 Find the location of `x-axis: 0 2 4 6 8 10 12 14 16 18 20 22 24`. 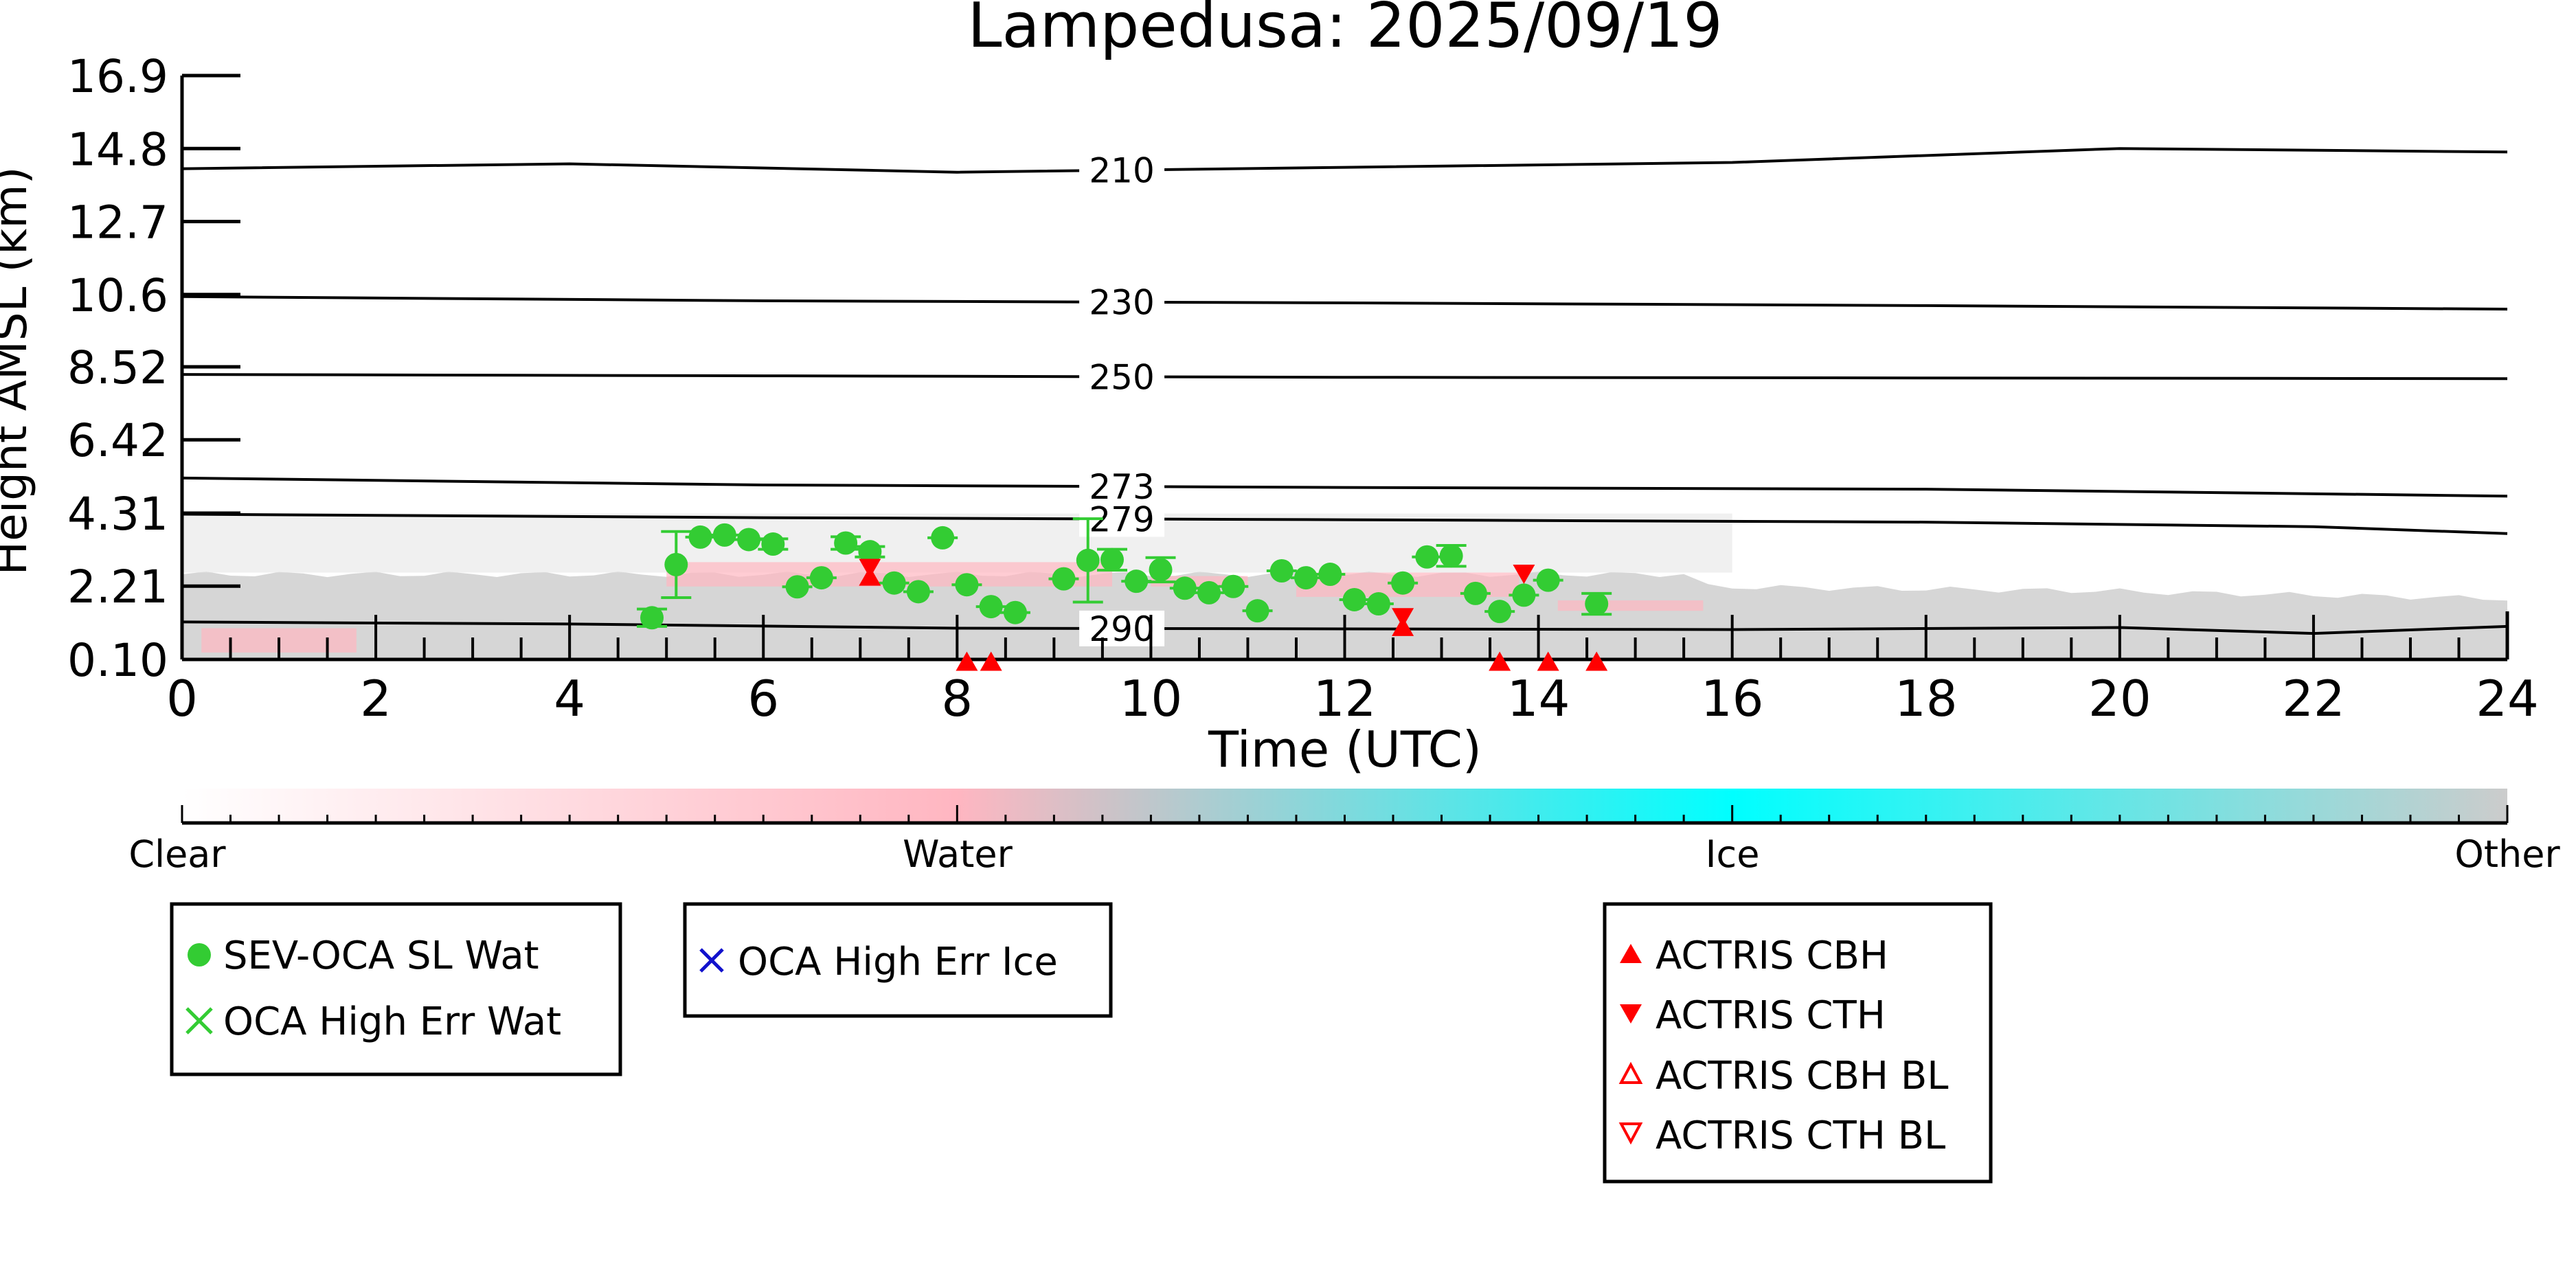

x-axis: 0 2 4 6 8 10 12 14 16 18 20 22 24 is located at coordinates (1352, 671).